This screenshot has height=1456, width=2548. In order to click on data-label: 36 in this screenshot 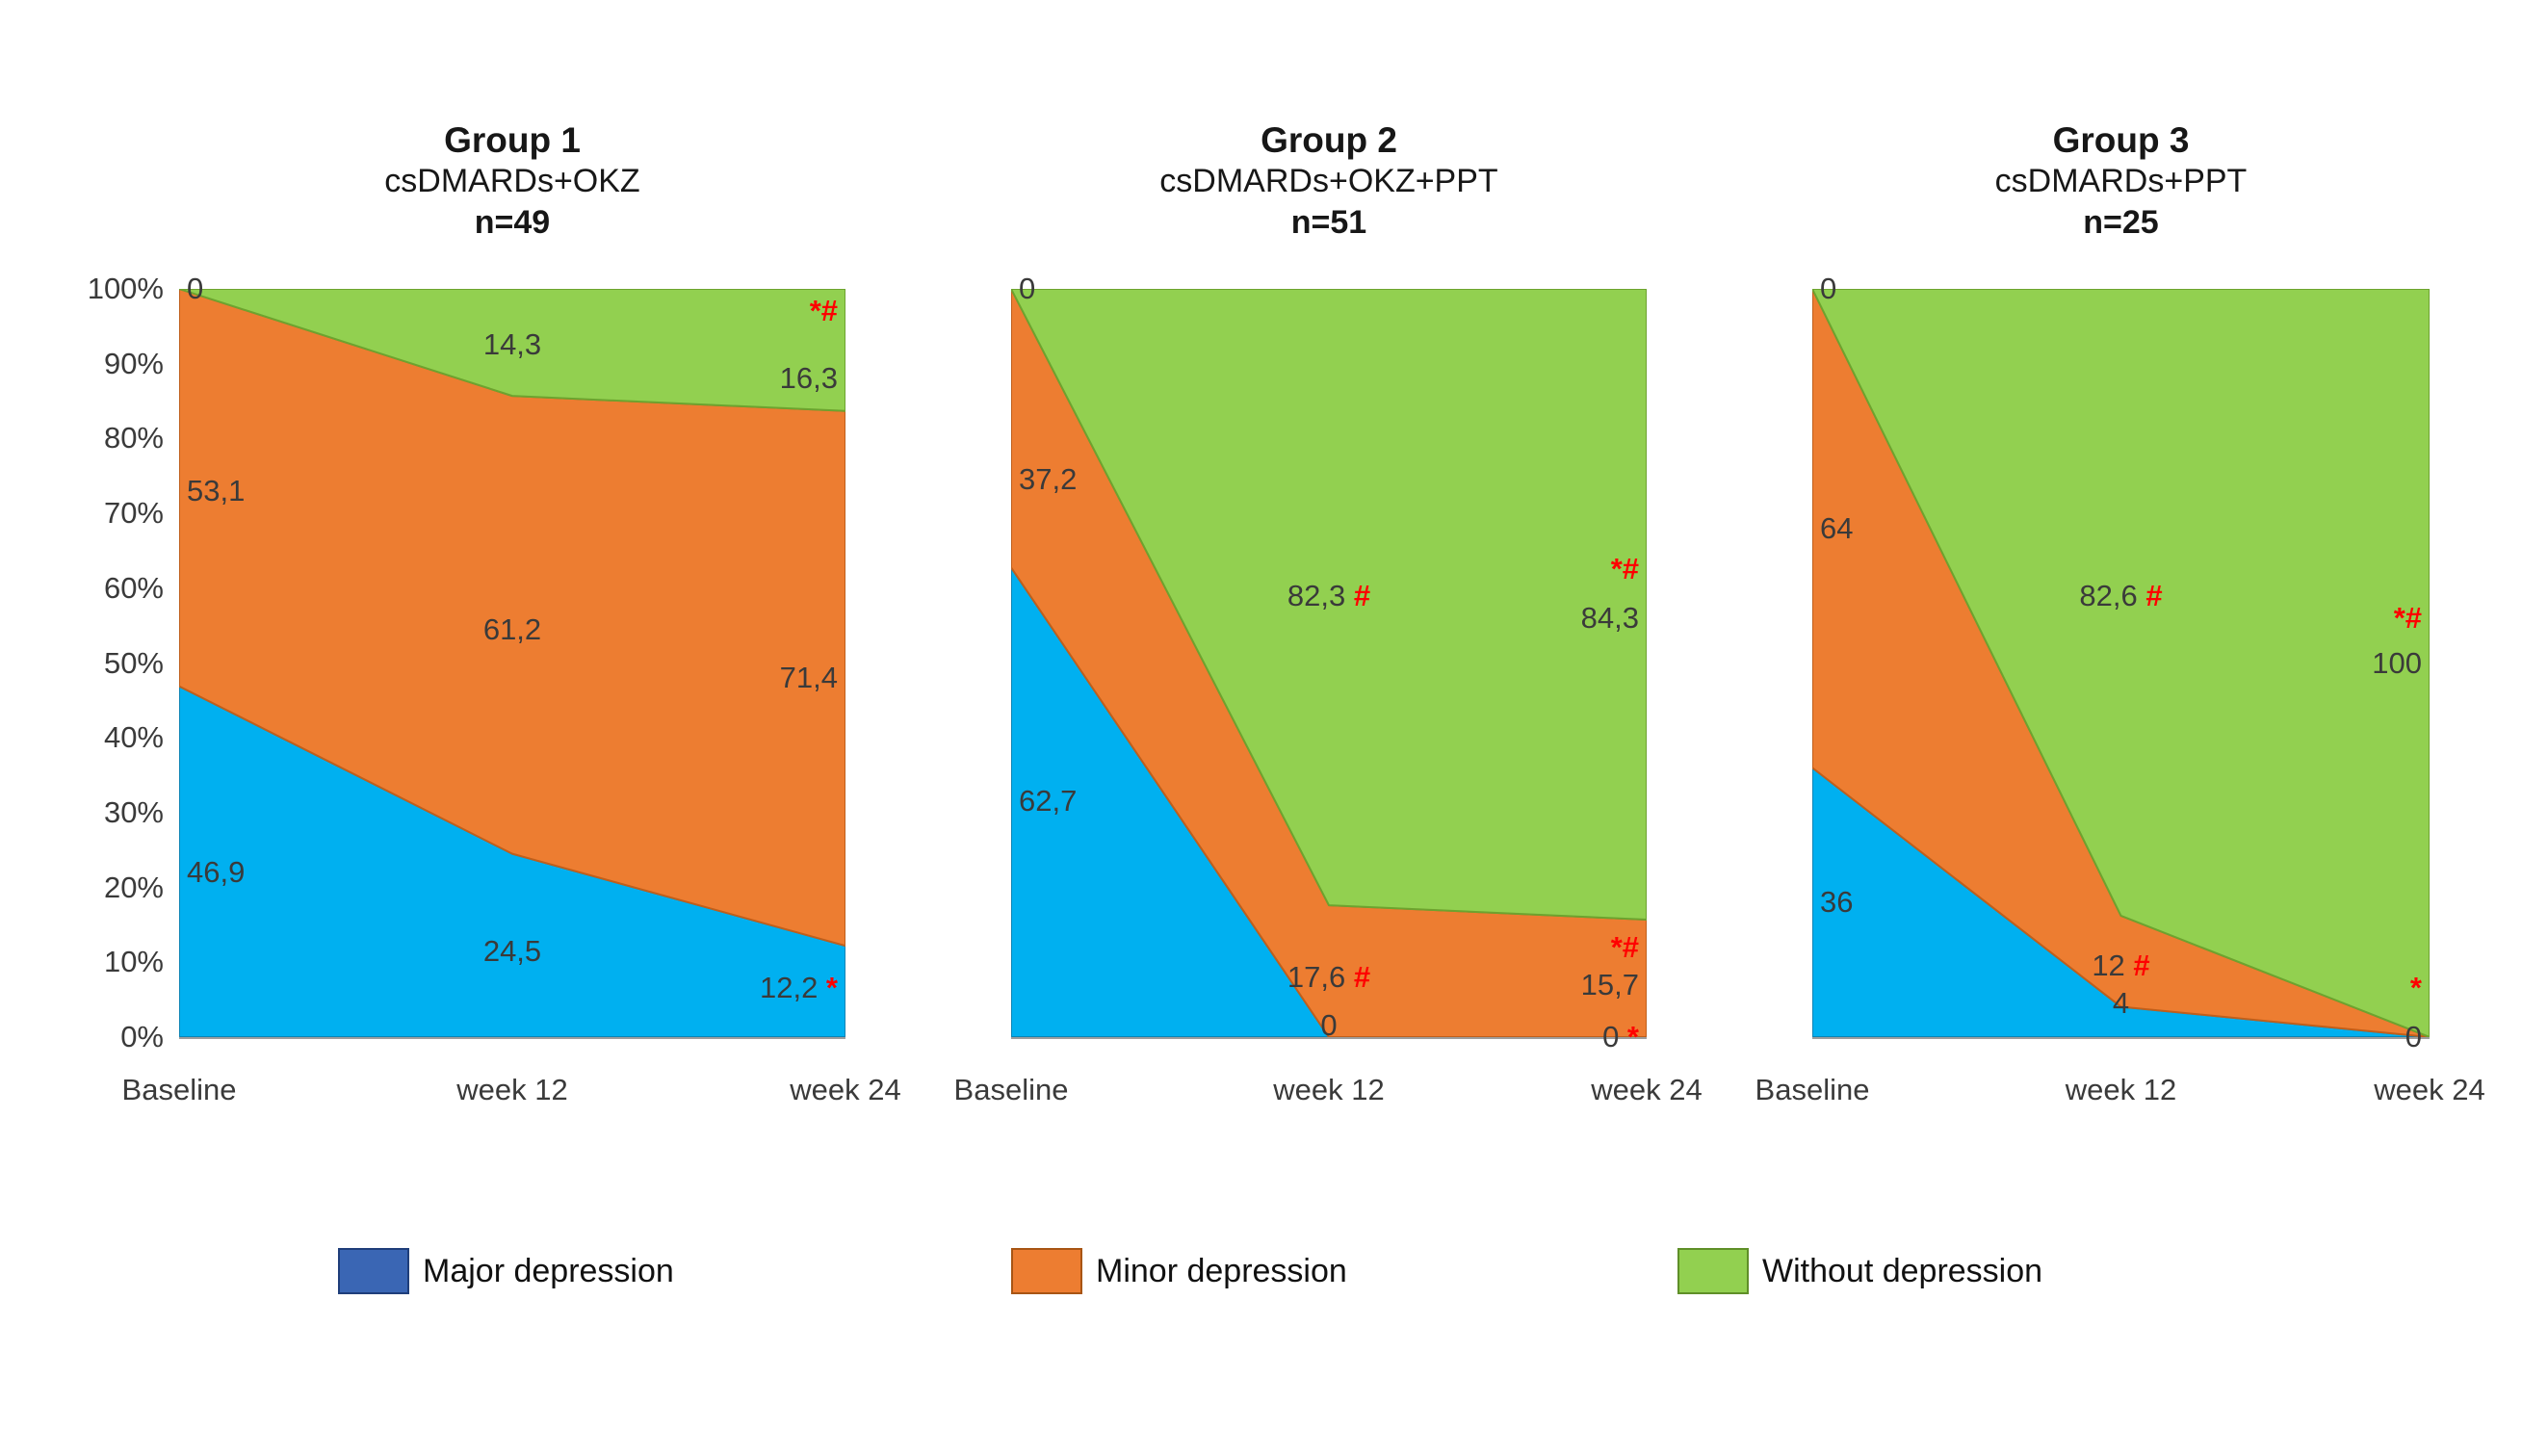, I will do `click(1837, 902)`.